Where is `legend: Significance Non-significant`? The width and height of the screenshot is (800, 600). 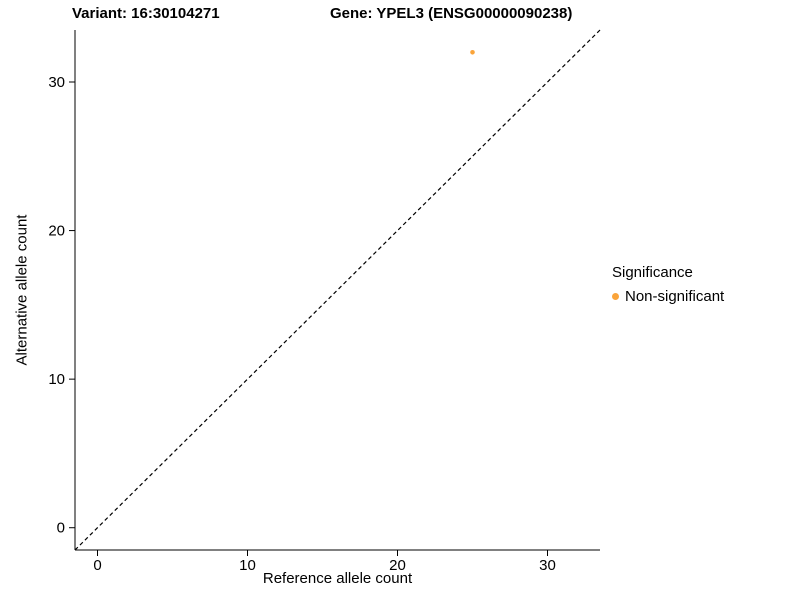
legend: Significance Non-significant is located at coordinates (668, 284).